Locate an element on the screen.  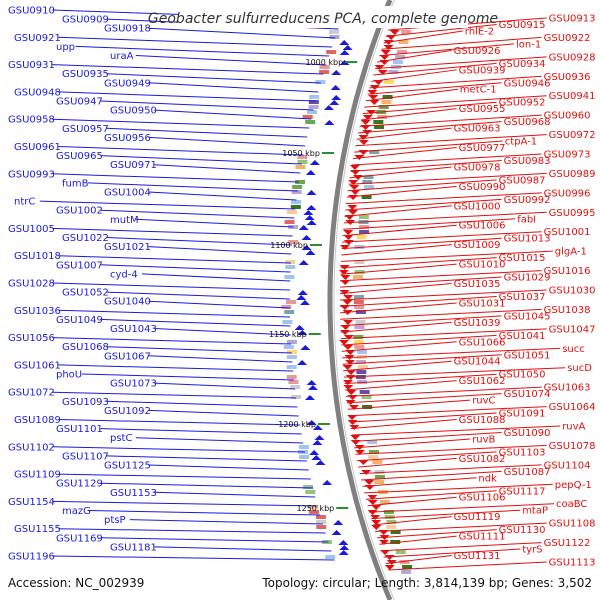
right-gene-label: pepQ-1 is located at coordinates (573, 485).